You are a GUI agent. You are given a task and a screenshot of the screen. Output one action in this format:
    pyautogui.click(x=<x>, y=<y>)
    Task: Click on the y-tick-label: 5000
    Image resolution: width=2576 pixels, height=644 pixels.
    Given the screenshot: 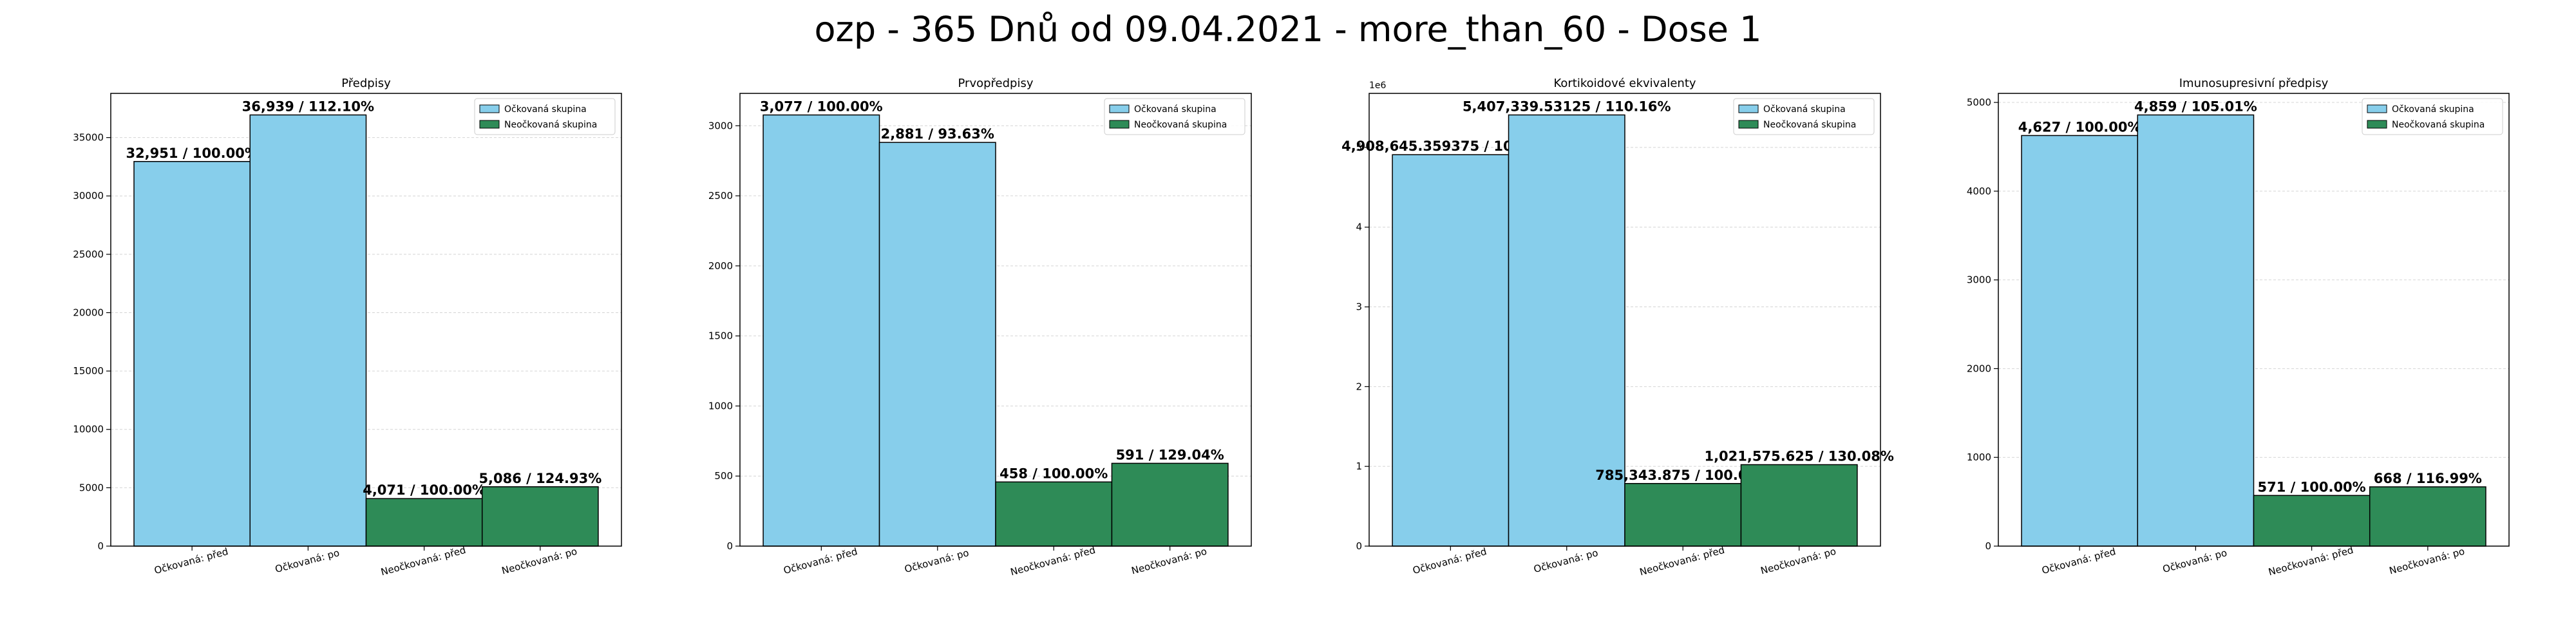 What is the action you would take?
    pyautogui.click(x=92, y=487)
    